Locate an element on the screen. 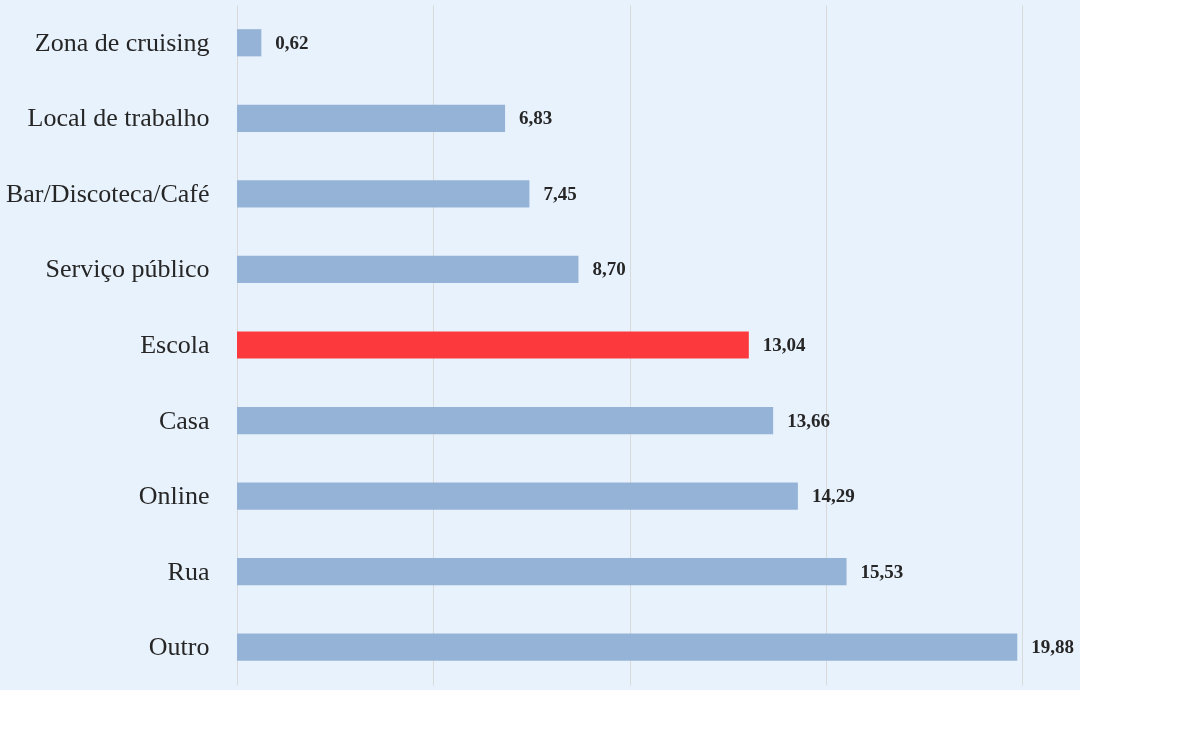  y-tick-label: Serviço público is located at coordinates (127, 269).